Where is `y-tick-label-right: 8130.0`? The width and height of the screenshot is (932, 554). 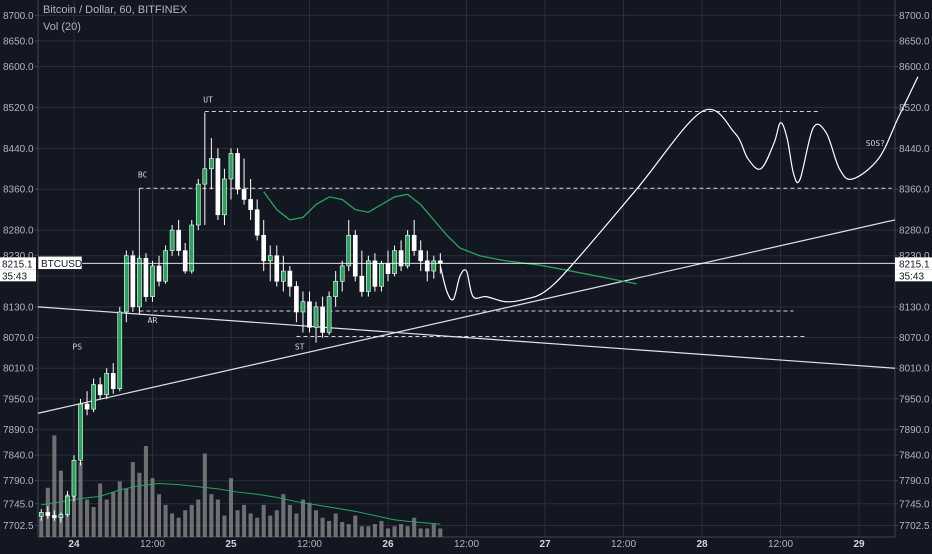 y-tick-label-right: 8130.0 is located at coordinates (914, 307).